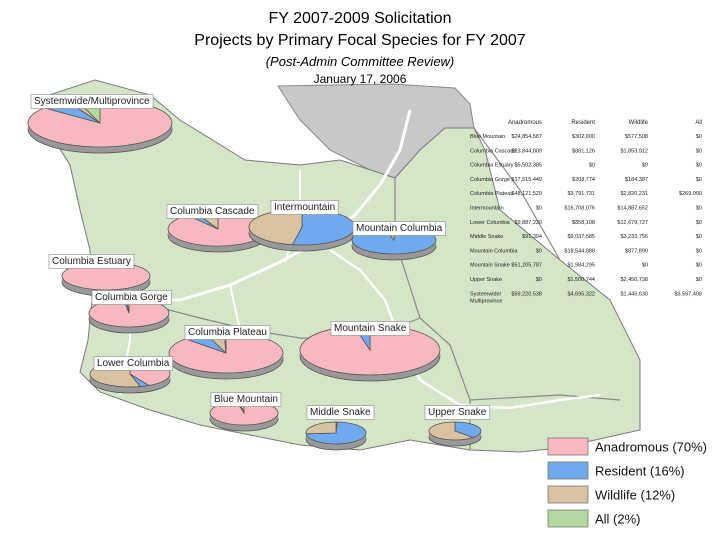 The width and height of the screenshot is (720, 545). I want to click on pie-label: Upper Snake, so click(457, 412).